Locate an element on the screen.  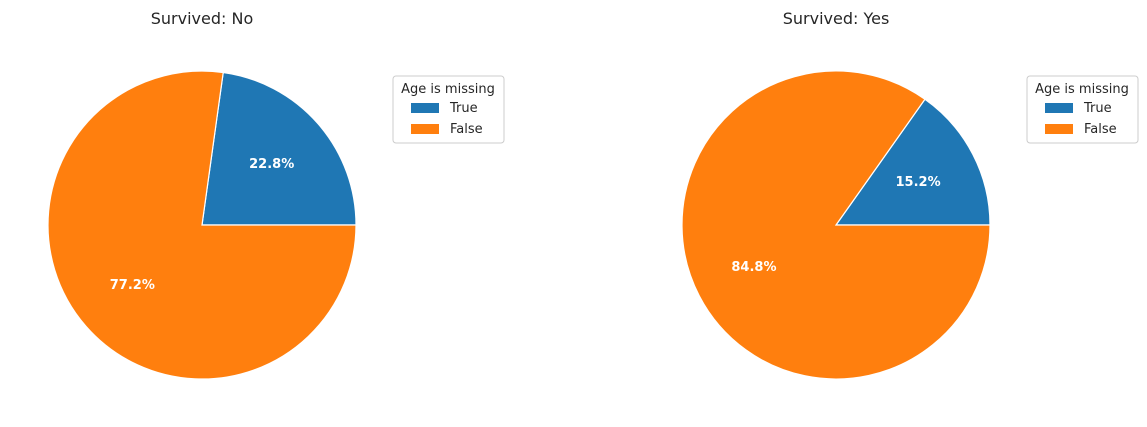
chart-title: Survived: Yes is located at coordinates (836, 18).